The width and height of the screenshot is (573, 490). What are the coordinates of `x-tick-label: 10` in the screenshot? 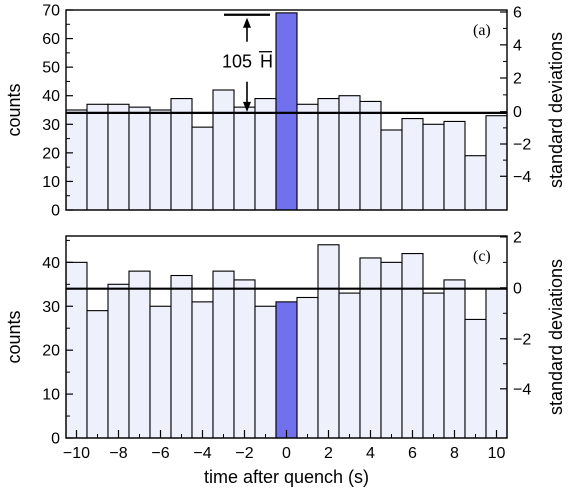 It's located at (497, 453).